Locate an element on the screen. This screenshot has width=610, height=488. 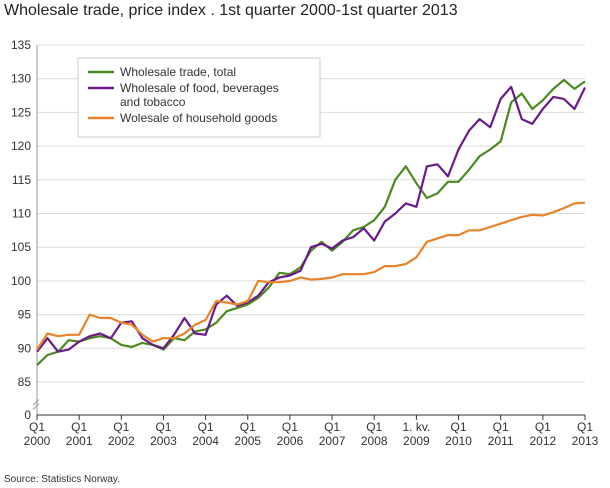
y-tick-label: 0 is located at coordinates (27, 415).